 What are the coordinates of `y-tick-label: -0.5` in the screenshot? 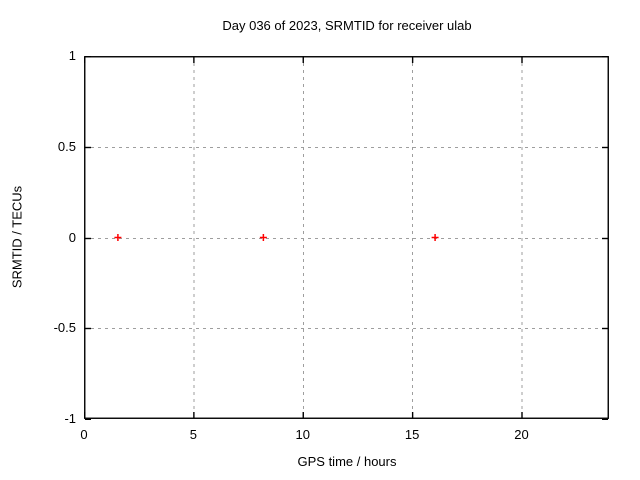 It's located at (64, 328).